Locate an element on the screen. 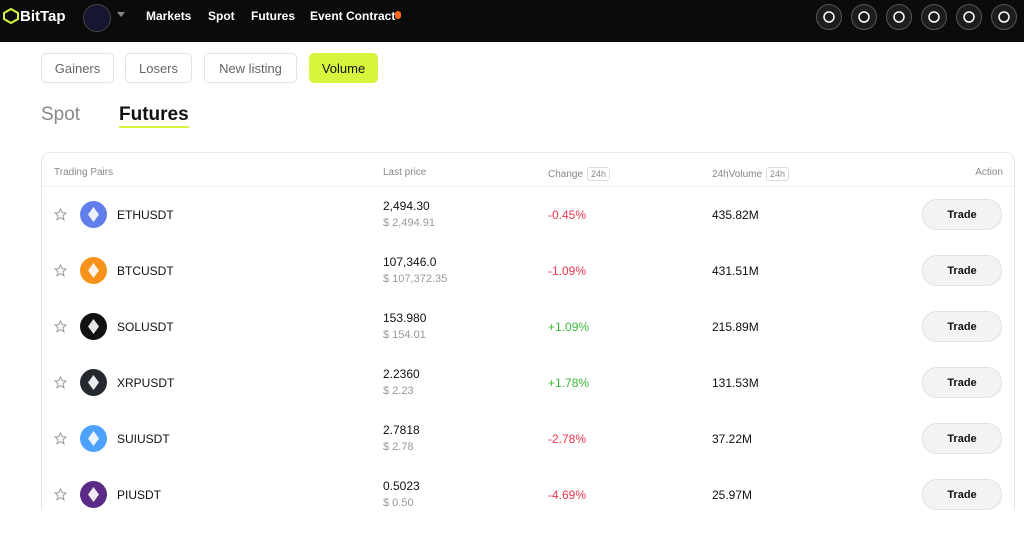 The image size is (1024, 554). fire-icon is located at coordinates (398, 15).